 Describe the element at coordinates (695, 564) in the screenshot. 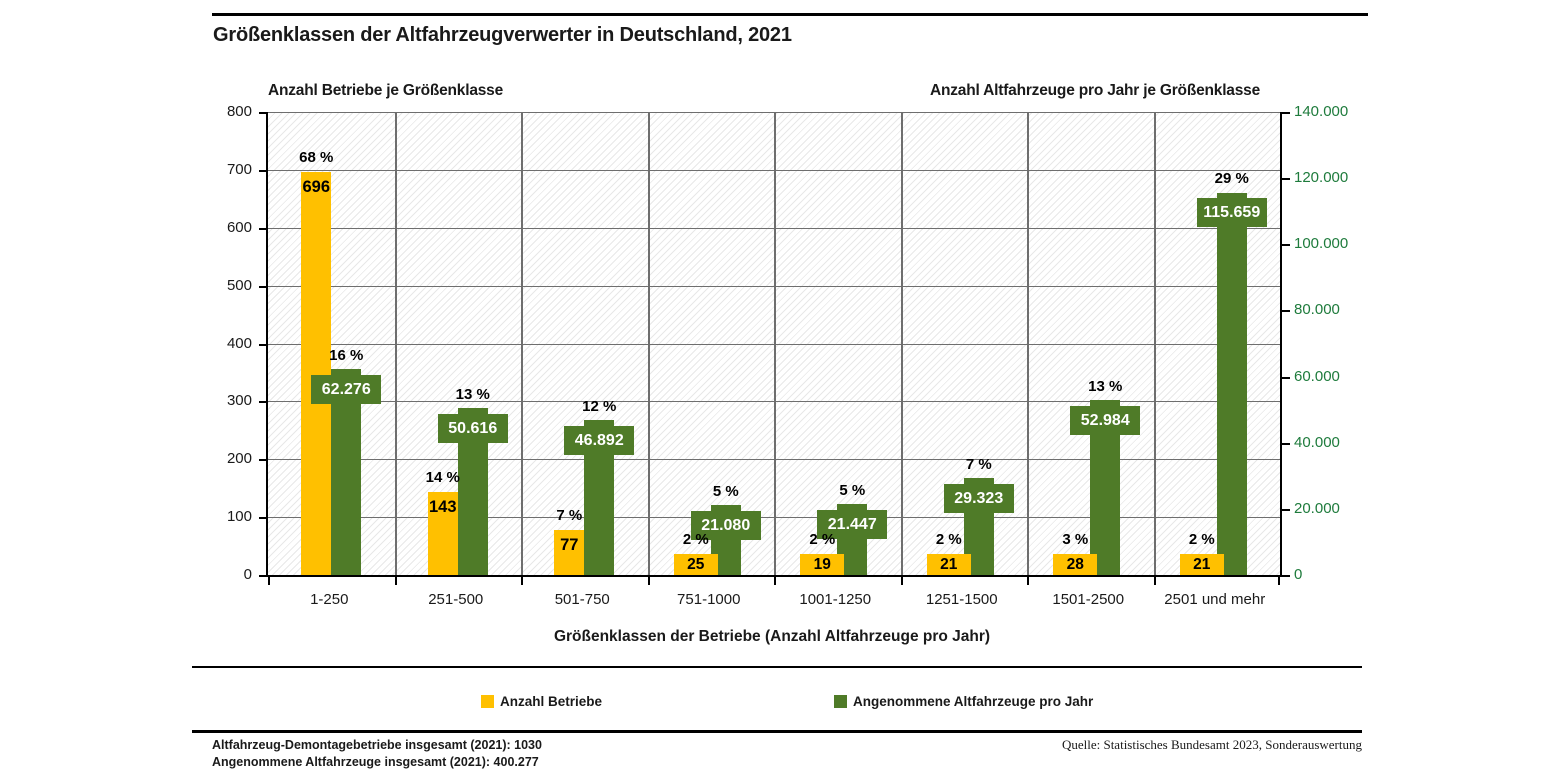

I see `bar-value-label: 25` at that location.